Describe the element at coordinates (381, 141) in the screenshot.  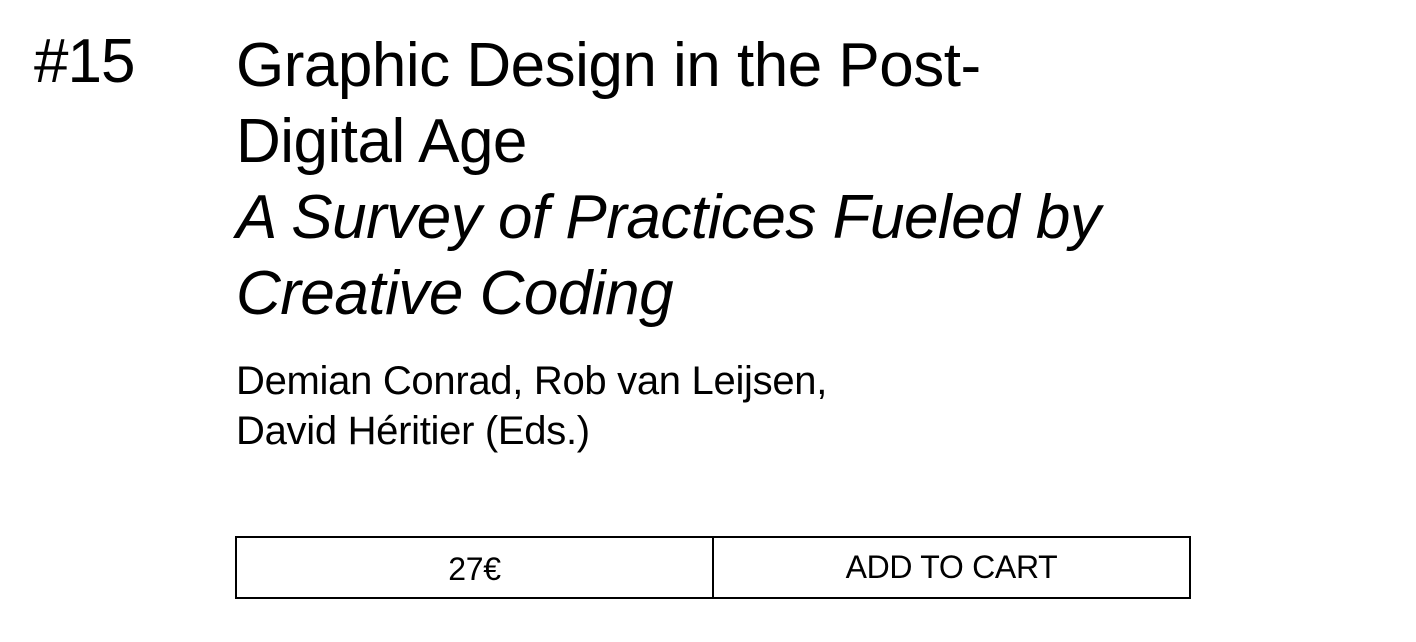
I see `book-title-line2: Digital Age` at that location.